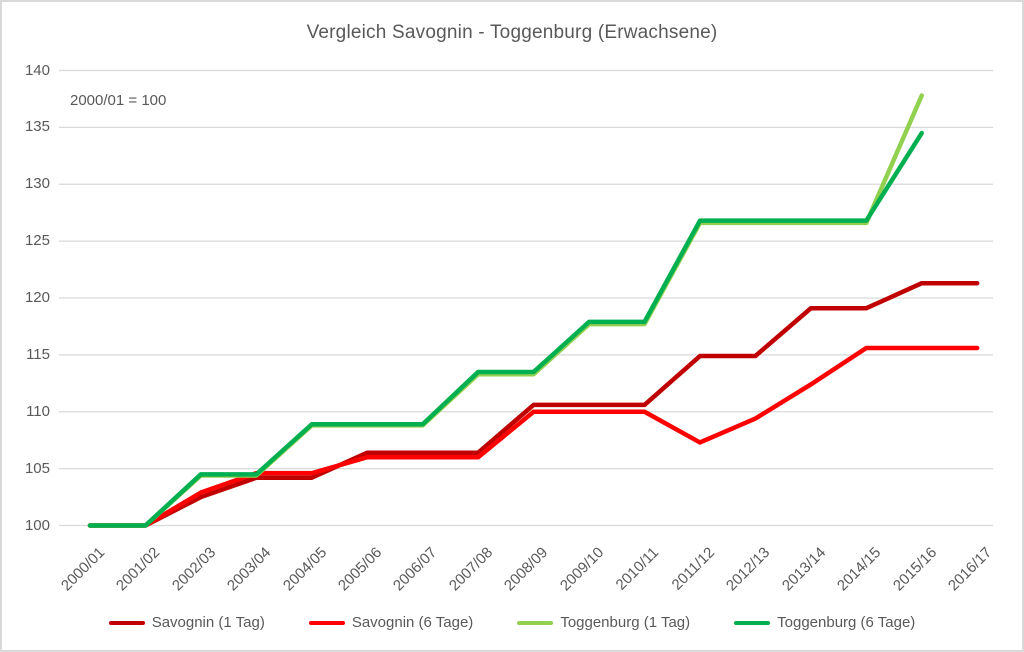 This screenshot has width=1024, height=652. What do you see at coordinates (412, 622) in the screenshot?
I see `legend-label-savognin-6-tage: Savognin (6 Tage)` at bounding box center [412, 622].